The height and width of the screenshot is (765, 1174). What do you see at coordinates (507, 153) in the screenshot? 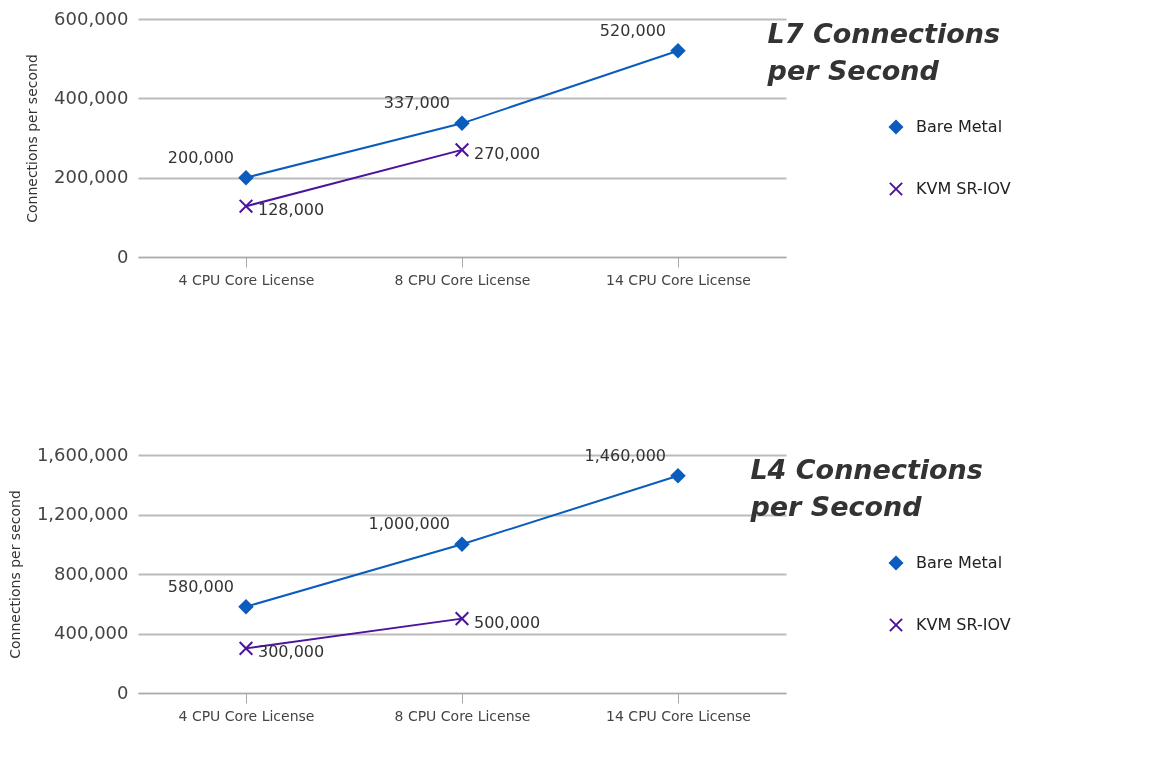
I see `data-label: 270,000` at bounding box center [507, 153].